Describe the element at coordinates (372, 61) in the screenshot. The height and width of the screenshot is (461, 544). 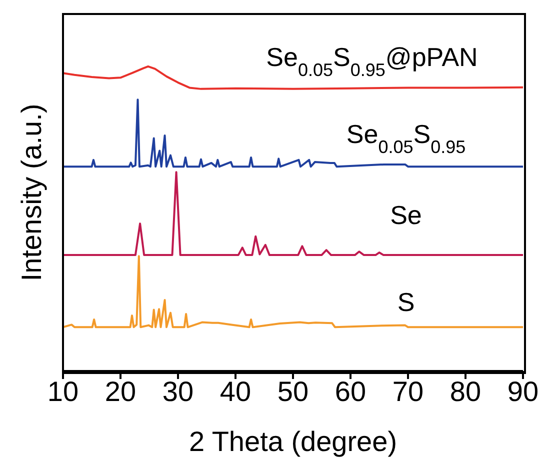
I see `series-label: Se$_{0.05}$S$_{0.95}$@pPAN` at that location.